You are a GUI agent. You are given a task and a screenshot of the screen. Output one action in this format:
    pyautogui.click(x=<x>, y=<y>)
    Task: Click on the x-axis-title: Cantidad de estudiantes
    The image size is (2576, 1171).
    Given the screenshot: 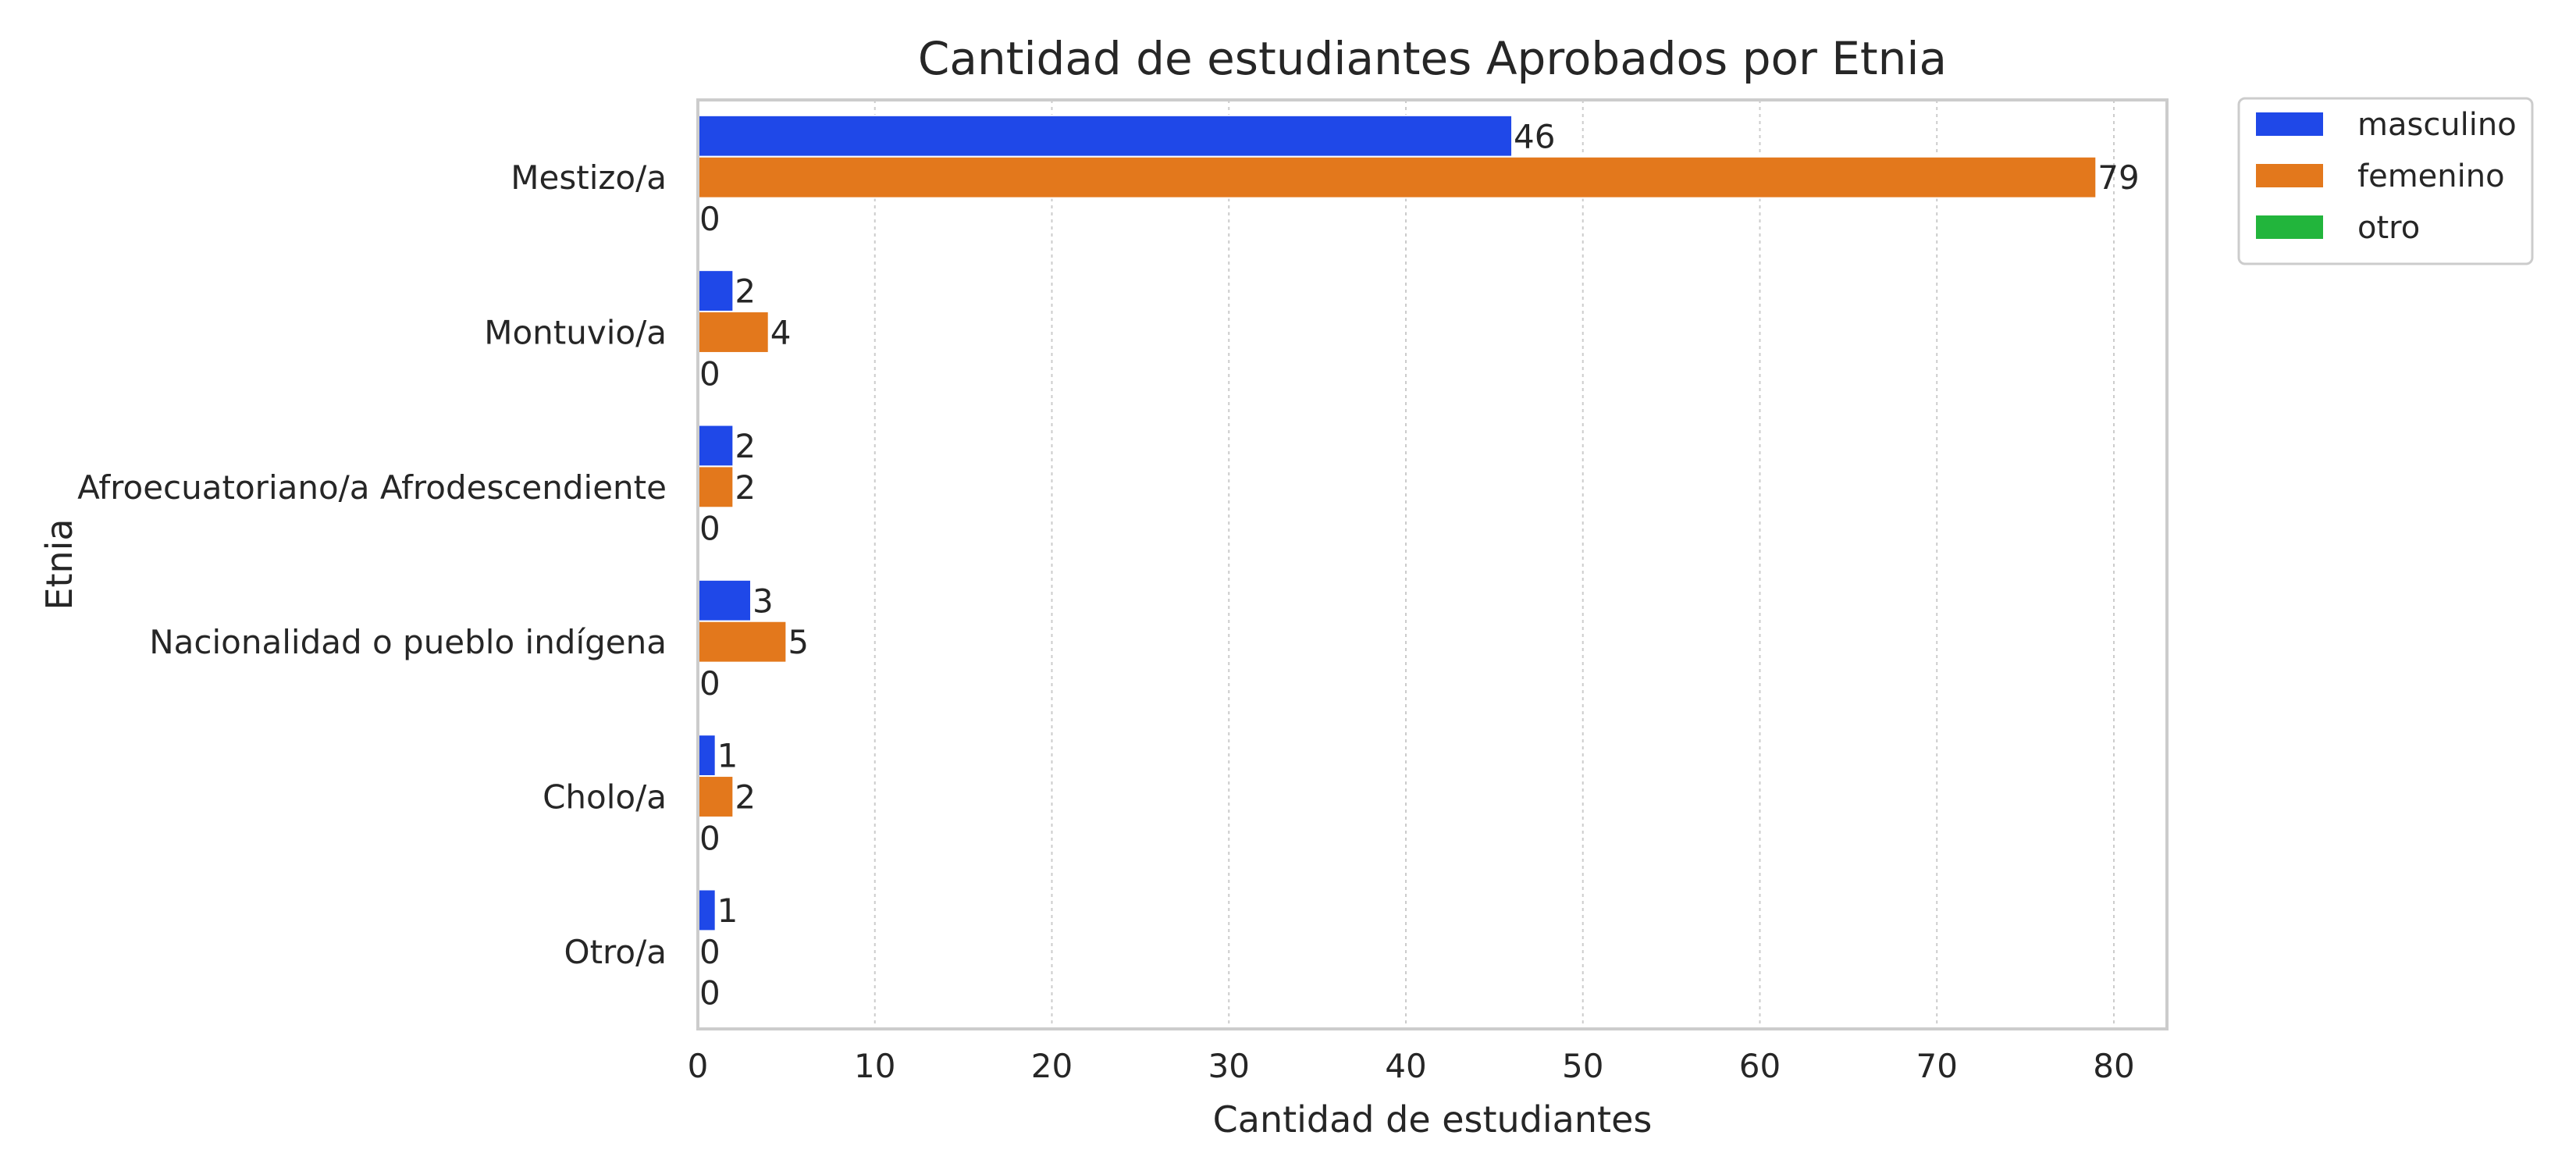 What is the action you would take?
    pyautogui.click(x=1433, y=1119)
    